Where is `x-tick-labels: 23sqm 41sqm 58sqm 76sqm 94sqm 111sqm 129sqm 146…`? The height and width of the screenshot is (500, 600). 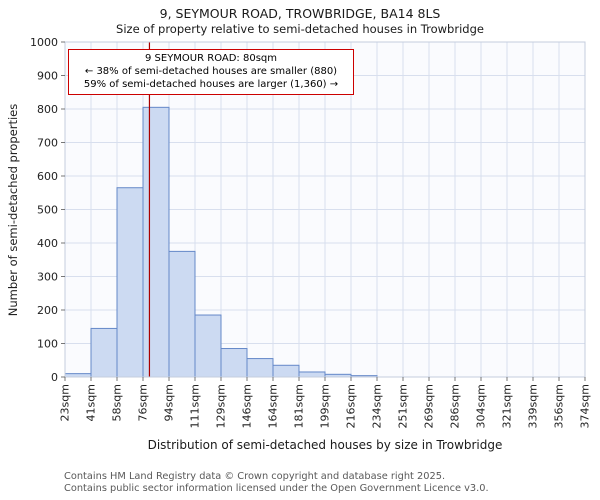
x-tick-labels: 23sqm 41sqm 58sqm 76sqm 94sqm 111sqm 129sqm 146… is located at coordinates (325, 406).